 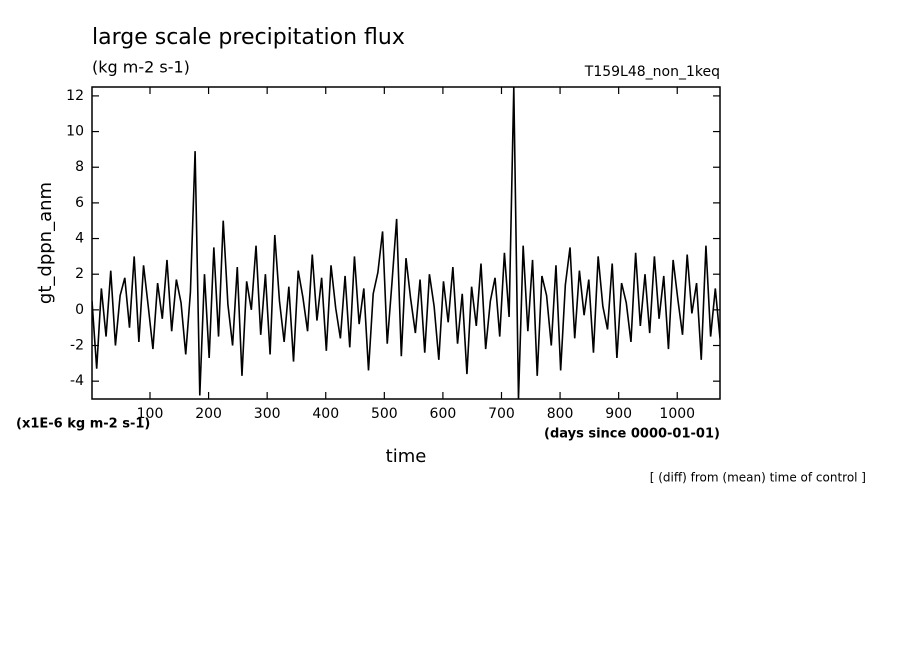 I want to click on x-tick-label: 300, so click(x=267, y=414).